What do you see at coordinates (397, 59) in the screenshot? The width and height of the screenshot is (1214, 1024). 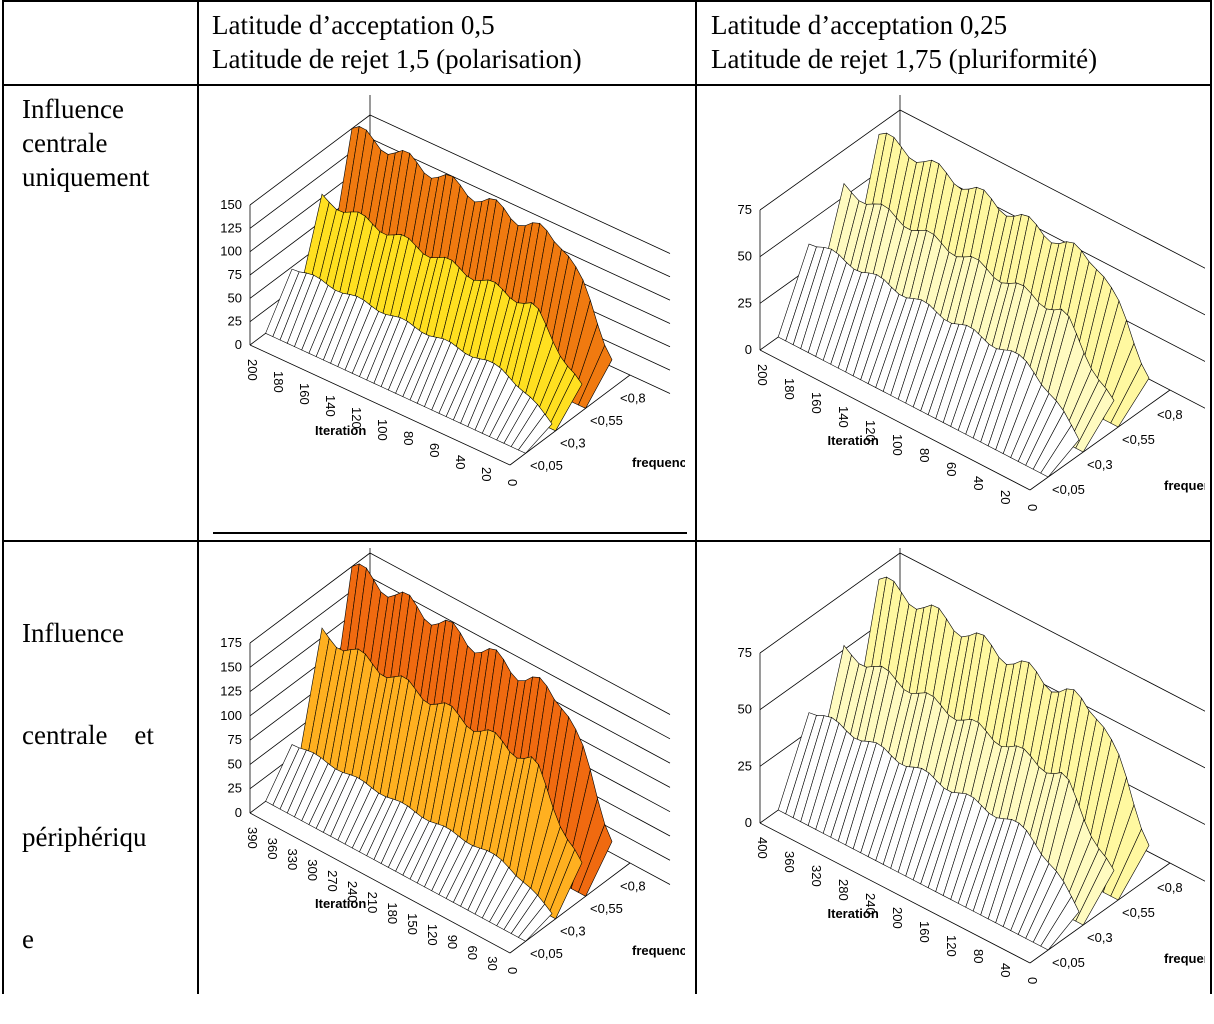 I see `header-col1-line2: Latitude de rejet 1,5 (polarisation)` at bounding box center [397, 59].